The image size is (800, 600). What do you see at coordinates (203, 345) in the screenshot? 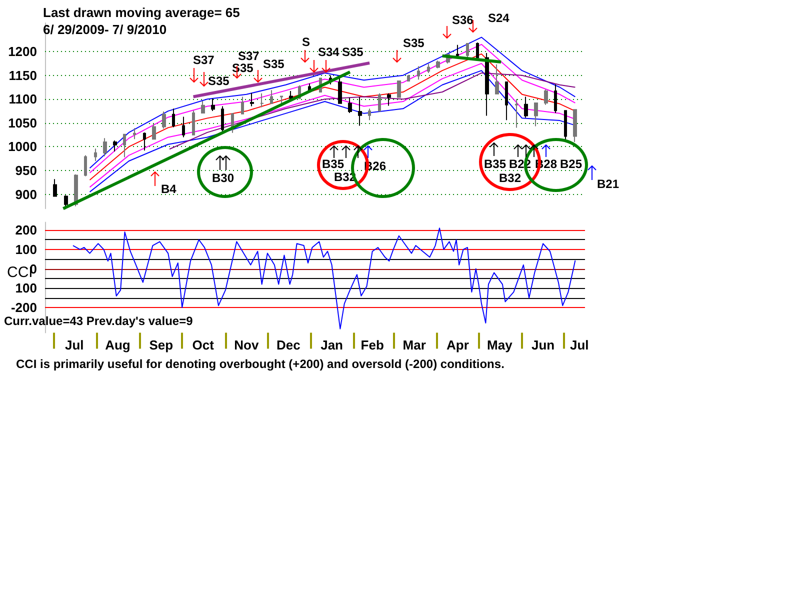
I see `x-tick-label: Oct` at bounding box center [203, 345].